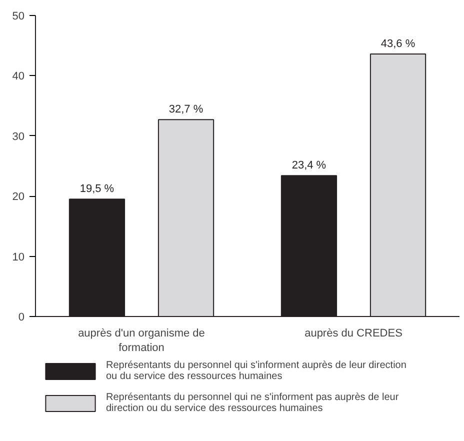 This screenshot has width=464, height=441. Describe the element at coordinates (18, 257) in the screenshot. I see `y-tick-label: 10` at that location.